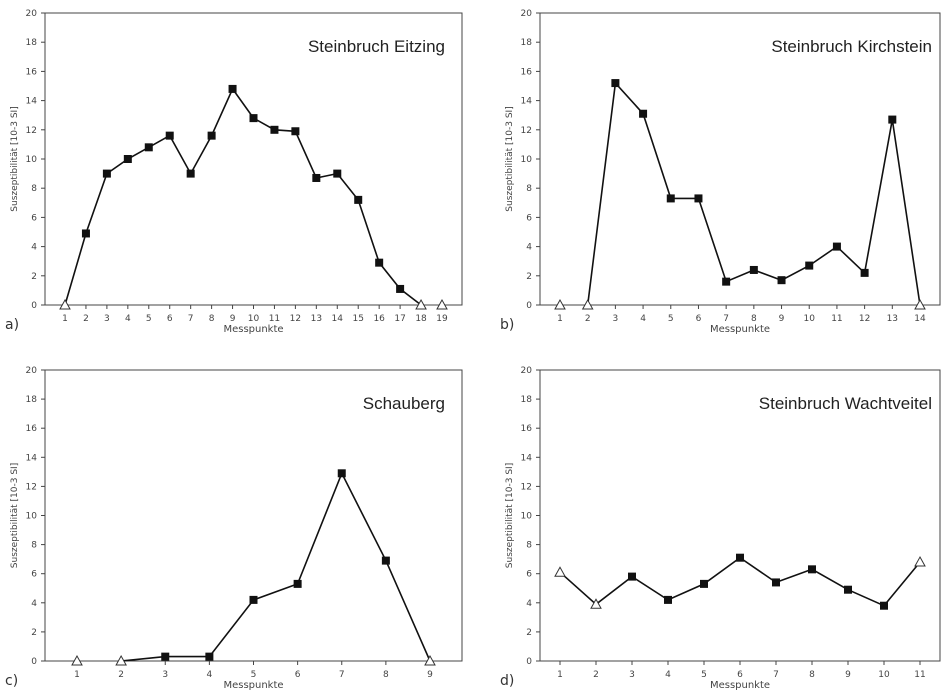 The image size is (950, 698). I want to click on panel-letter: a), so click(12, 325).